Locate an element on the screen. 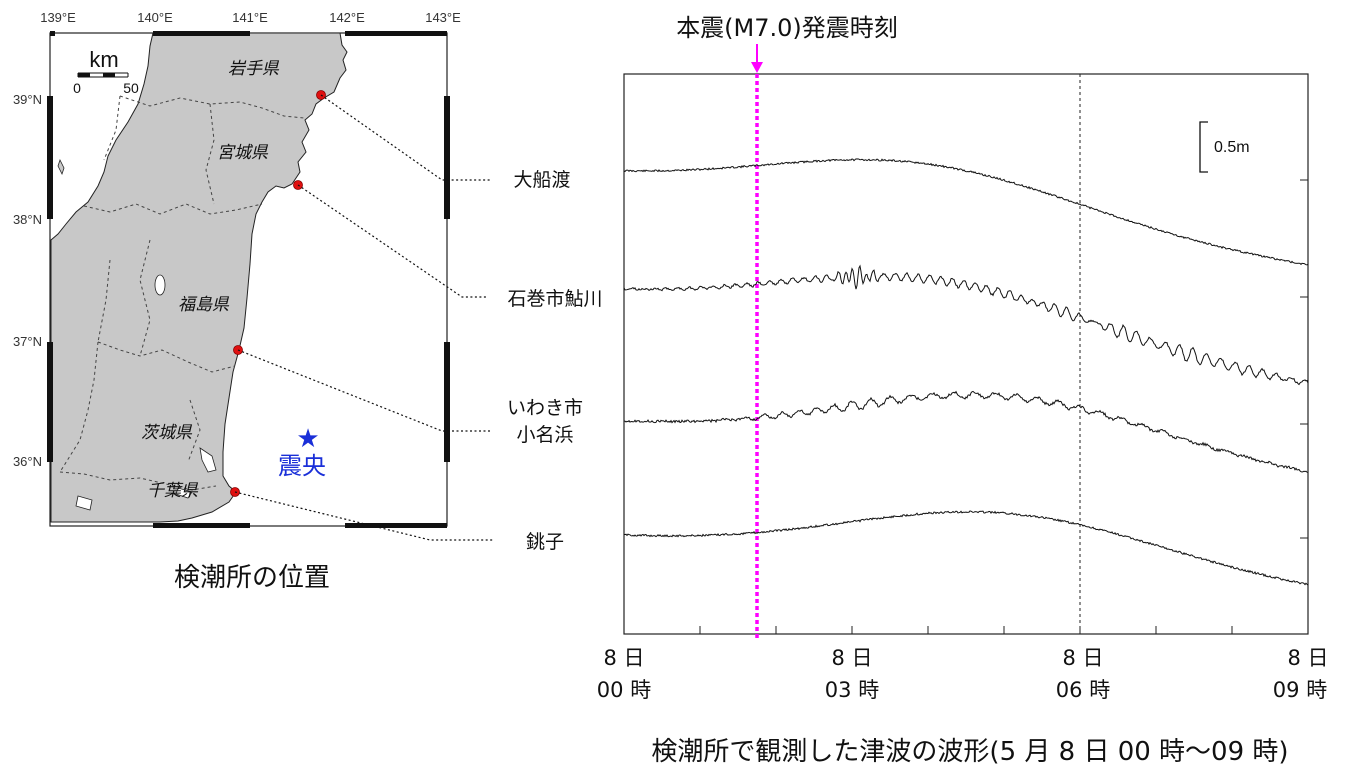 This screenshot has height=769, width=1360. right-ticks is located at coordinates (1304, 359).